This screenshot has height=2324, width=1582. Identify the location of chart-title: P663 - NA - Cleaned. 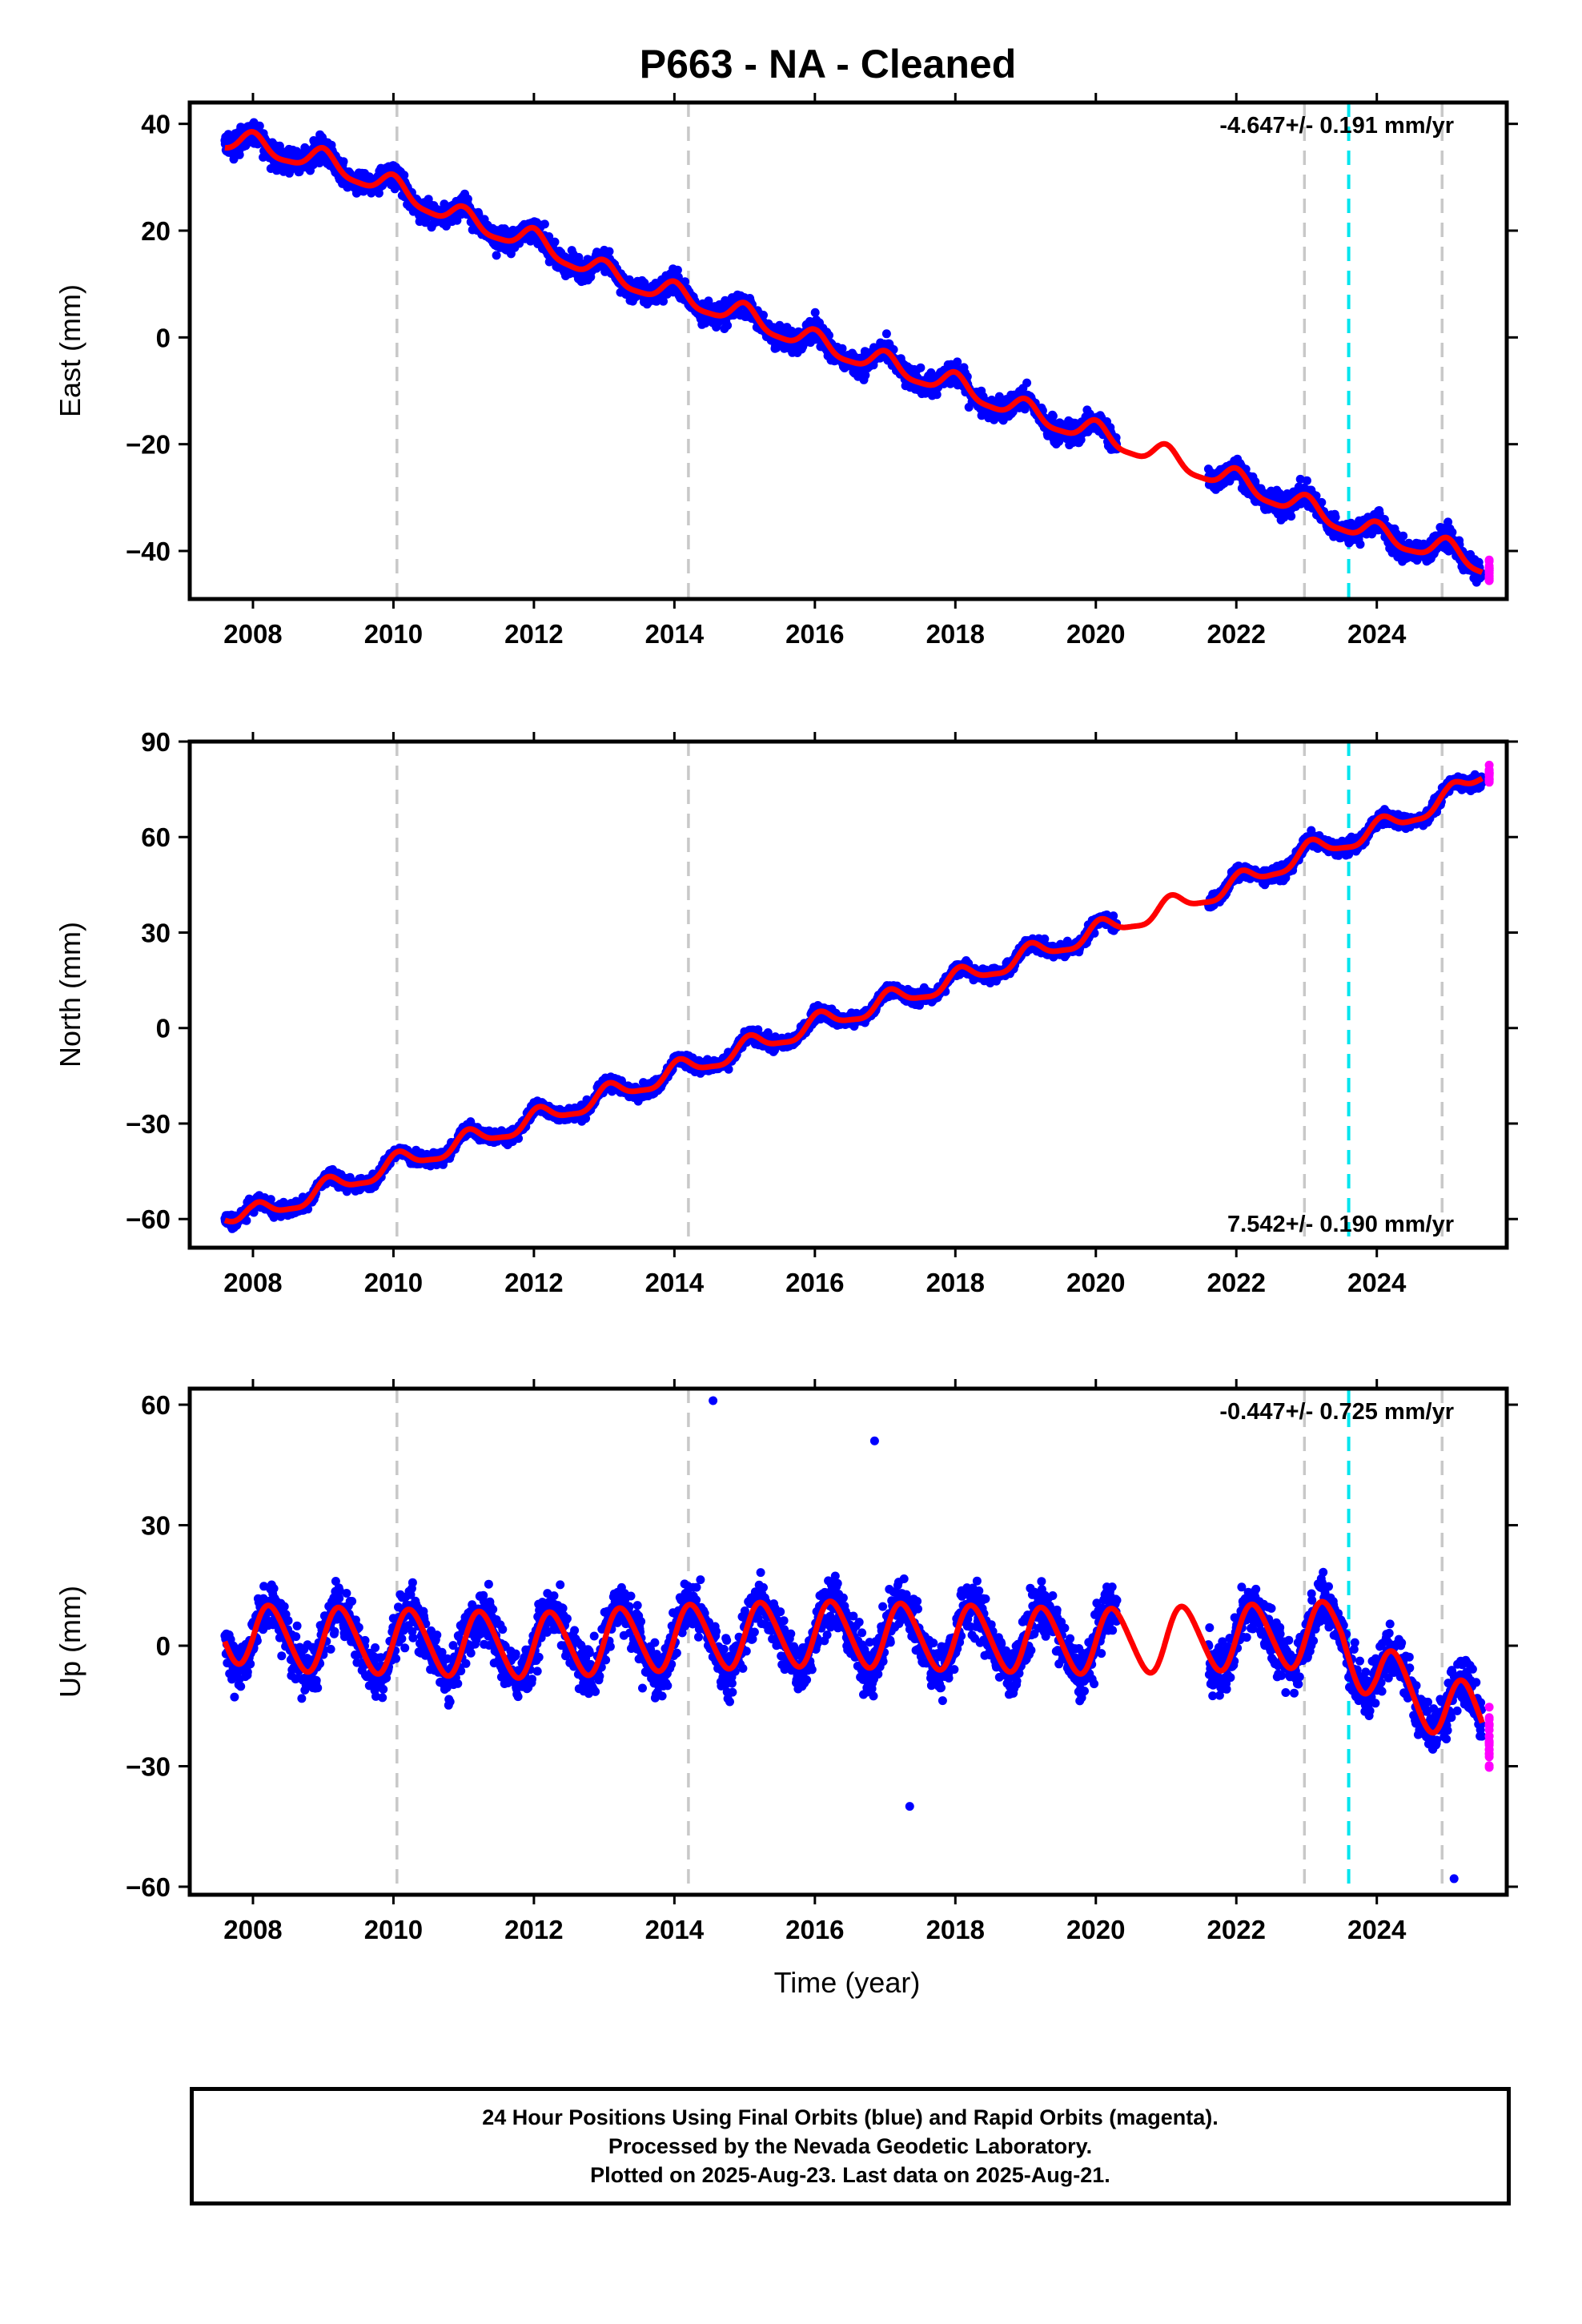
(828, 64).